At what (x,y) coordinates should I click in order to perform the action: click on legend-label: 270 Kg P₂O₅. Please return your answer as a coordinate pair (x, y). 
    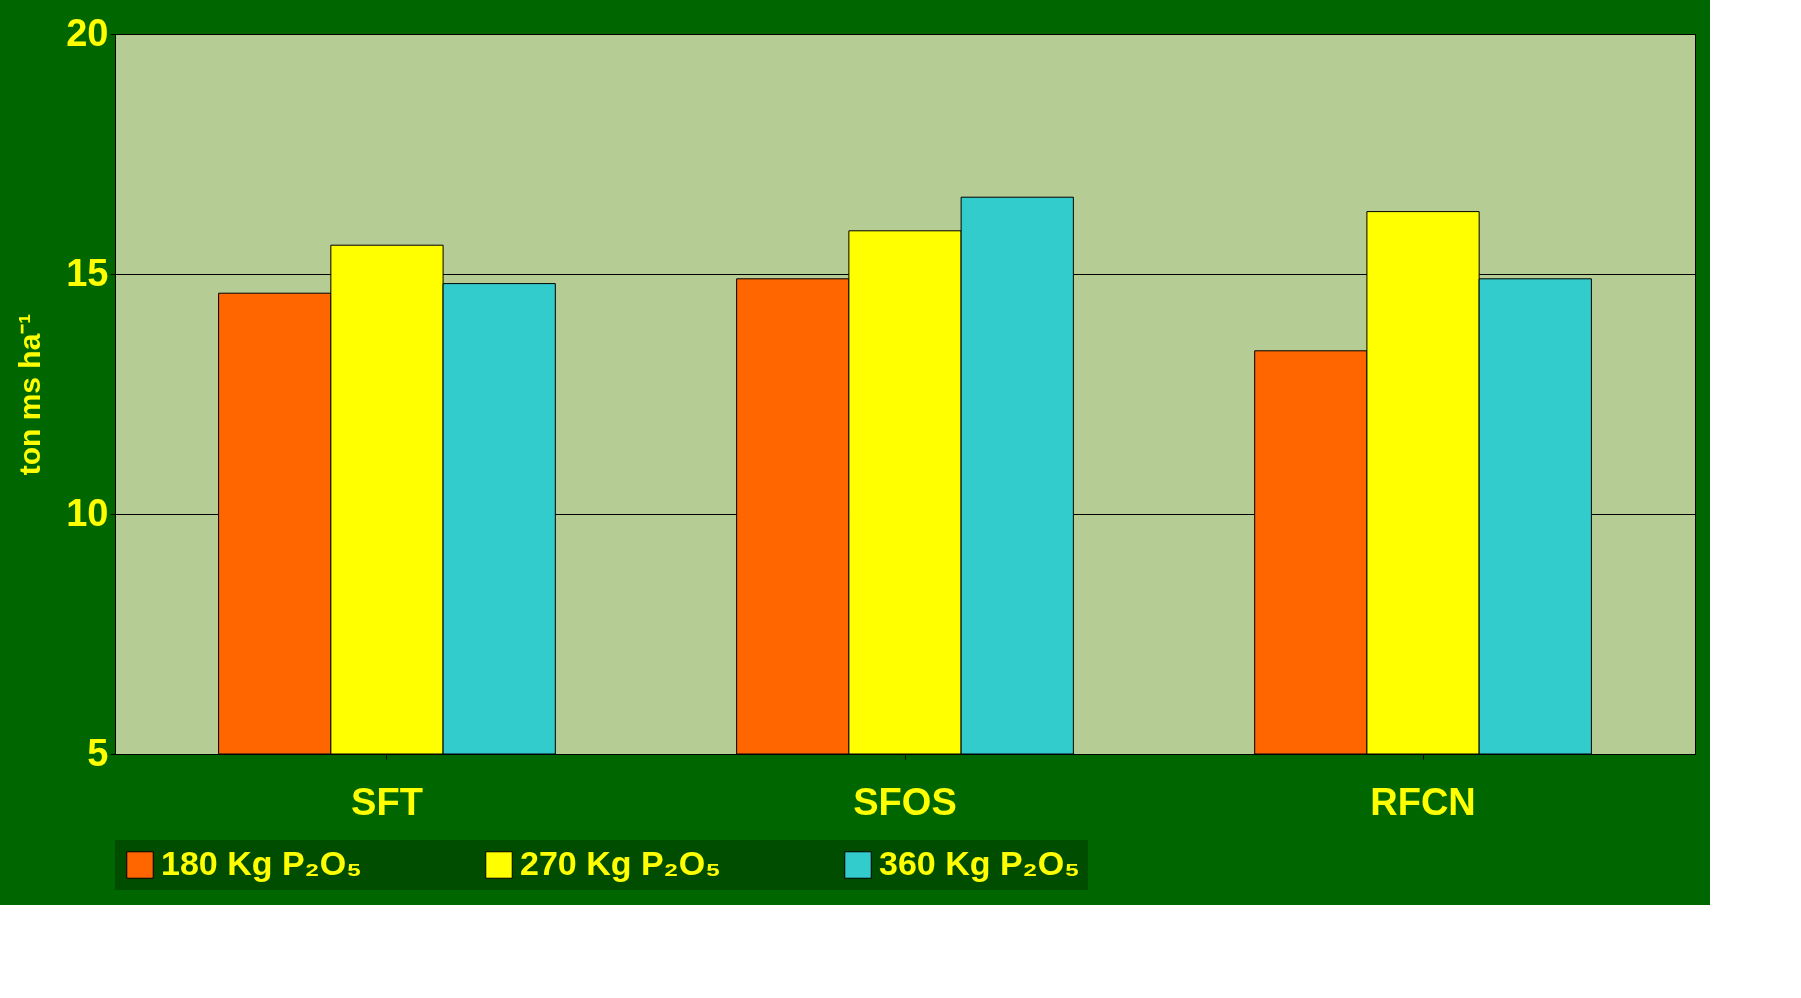
    Looking at the image, I should click on (620, 863).